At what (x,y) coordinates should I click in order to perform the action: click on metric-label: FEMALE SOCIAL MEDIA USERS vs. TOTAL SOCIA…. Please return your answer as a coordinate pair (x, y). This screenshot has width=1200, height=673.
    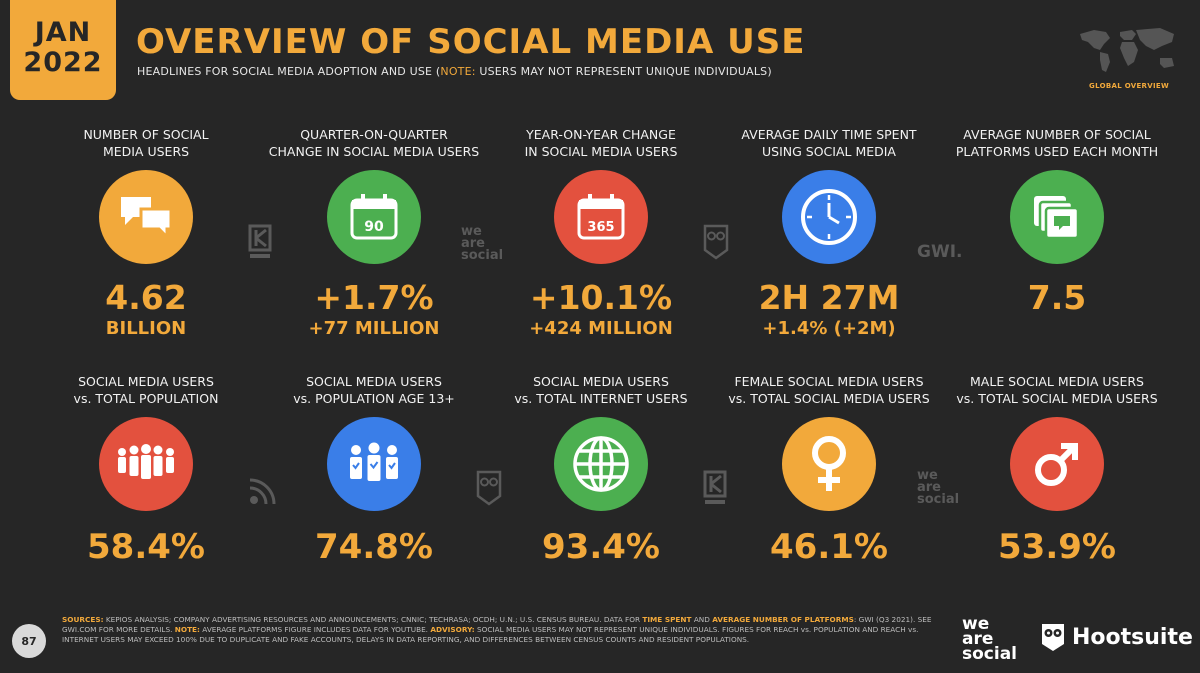
    Looking at the image, I should click on (829, 390).